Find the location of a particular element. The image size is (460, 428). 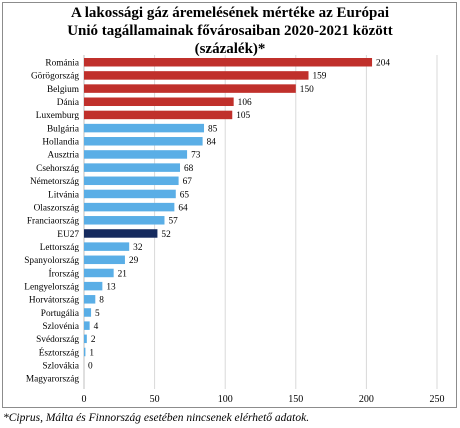

category-label: Görögország is located at coordinates (55, 77).